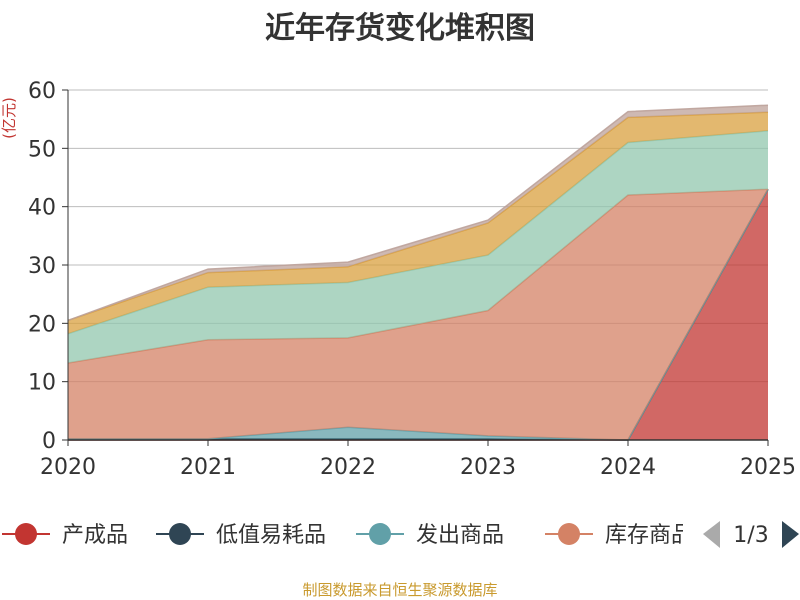 This screenshot has width=800, height=600. I want to click on x-tick-label: 2023, so click(488, 467).